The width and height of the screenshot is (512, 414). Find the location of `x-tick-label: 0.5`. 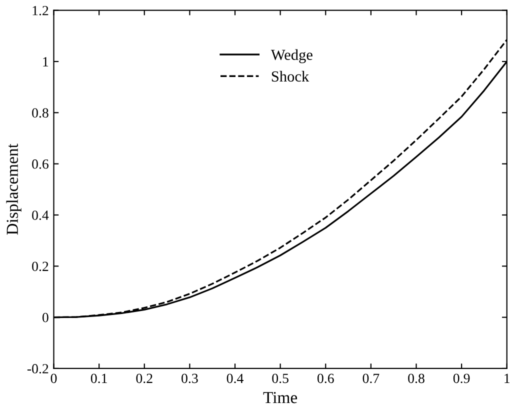

x-tick-label: 0.5 is located at coordinates (280, 379).